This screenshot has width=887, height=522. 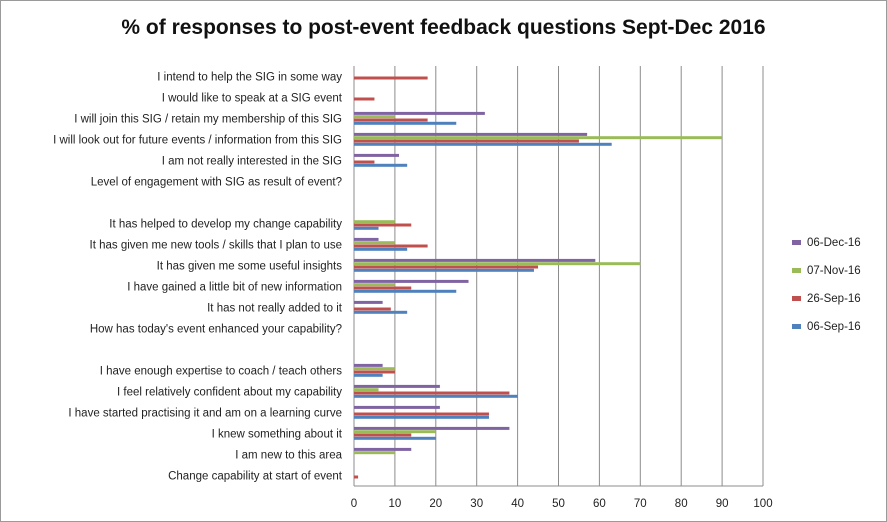 I want to click on legend-label: 06-Sep-16, so click(x=834, y=327).